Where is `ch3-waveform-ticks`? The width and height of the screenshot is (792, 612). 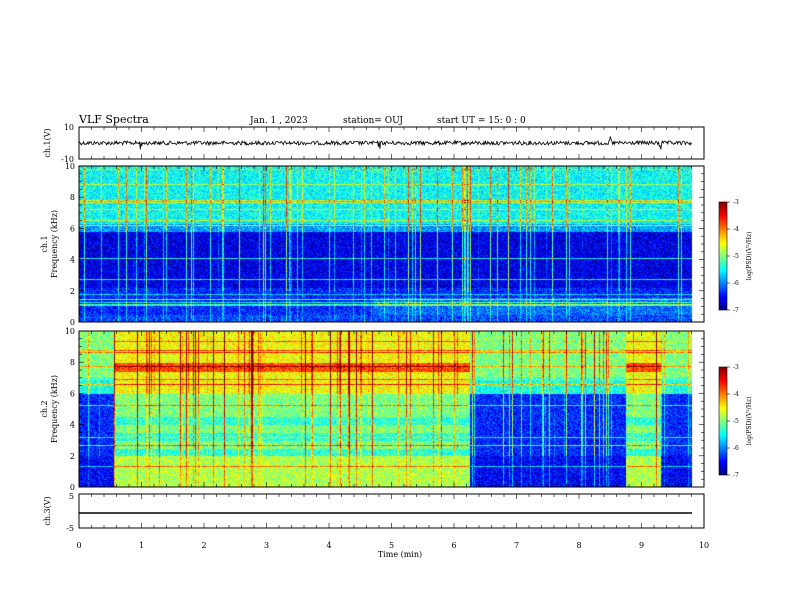
ch3-waveform-ticks is located at coordinates (391, 511).